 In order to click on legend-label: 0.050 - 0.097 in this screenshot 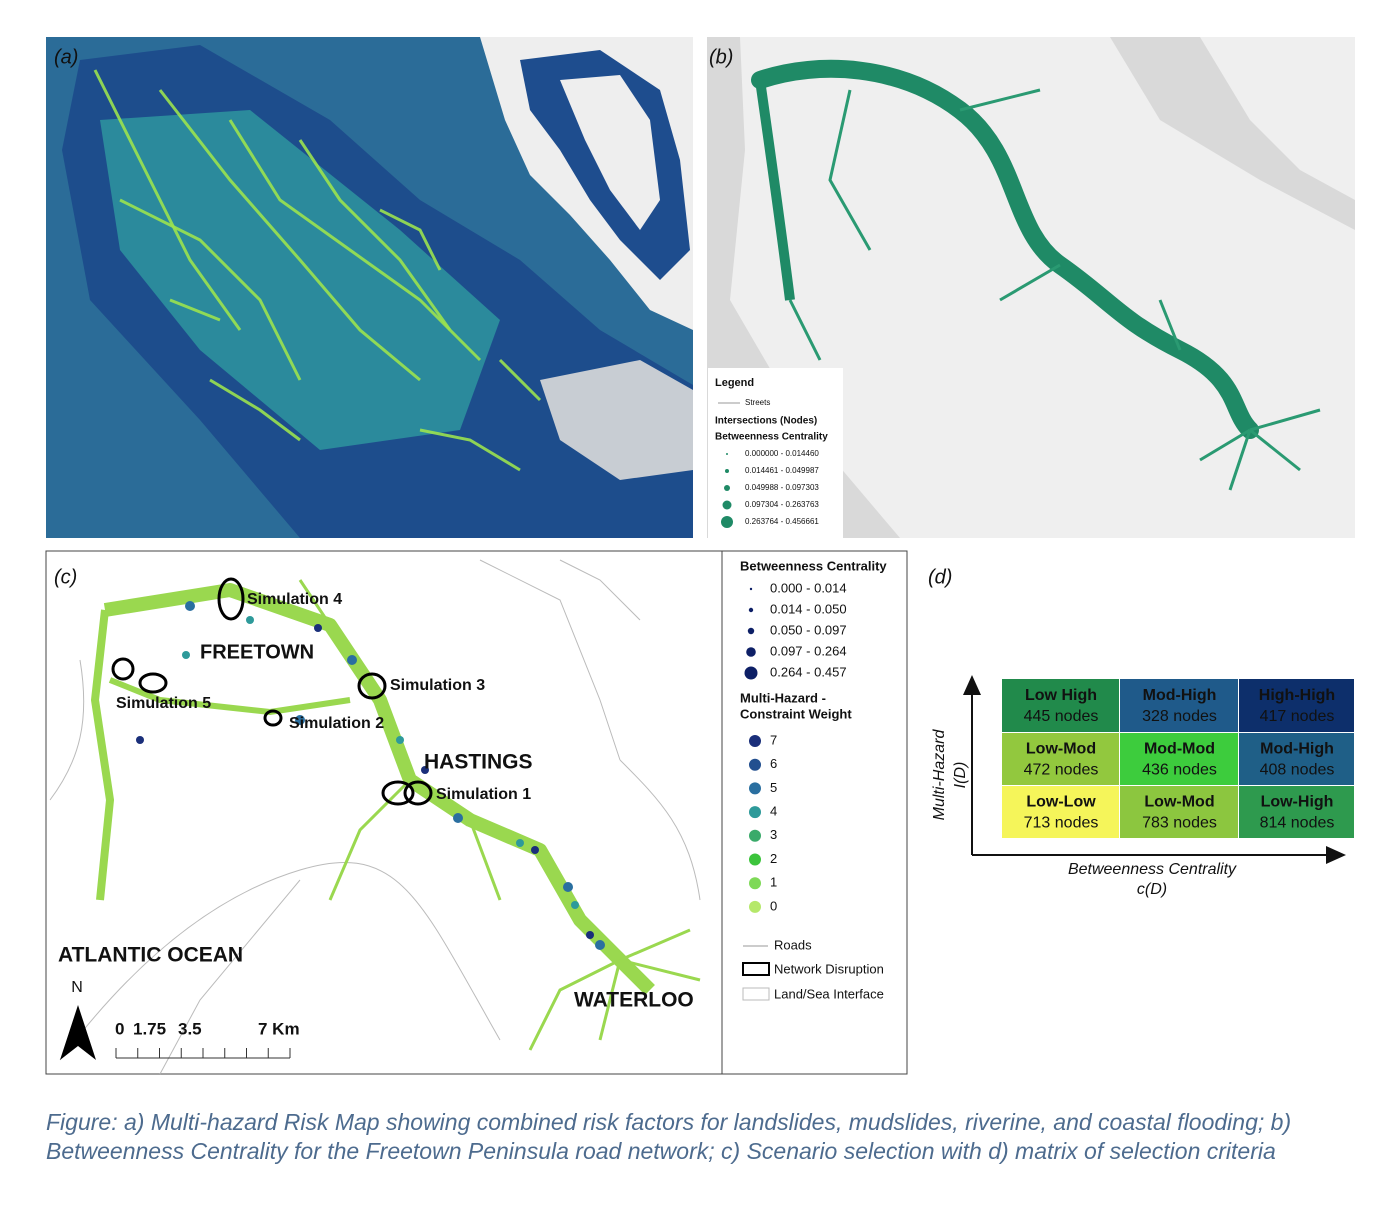, I will do `click(808, 629)`.